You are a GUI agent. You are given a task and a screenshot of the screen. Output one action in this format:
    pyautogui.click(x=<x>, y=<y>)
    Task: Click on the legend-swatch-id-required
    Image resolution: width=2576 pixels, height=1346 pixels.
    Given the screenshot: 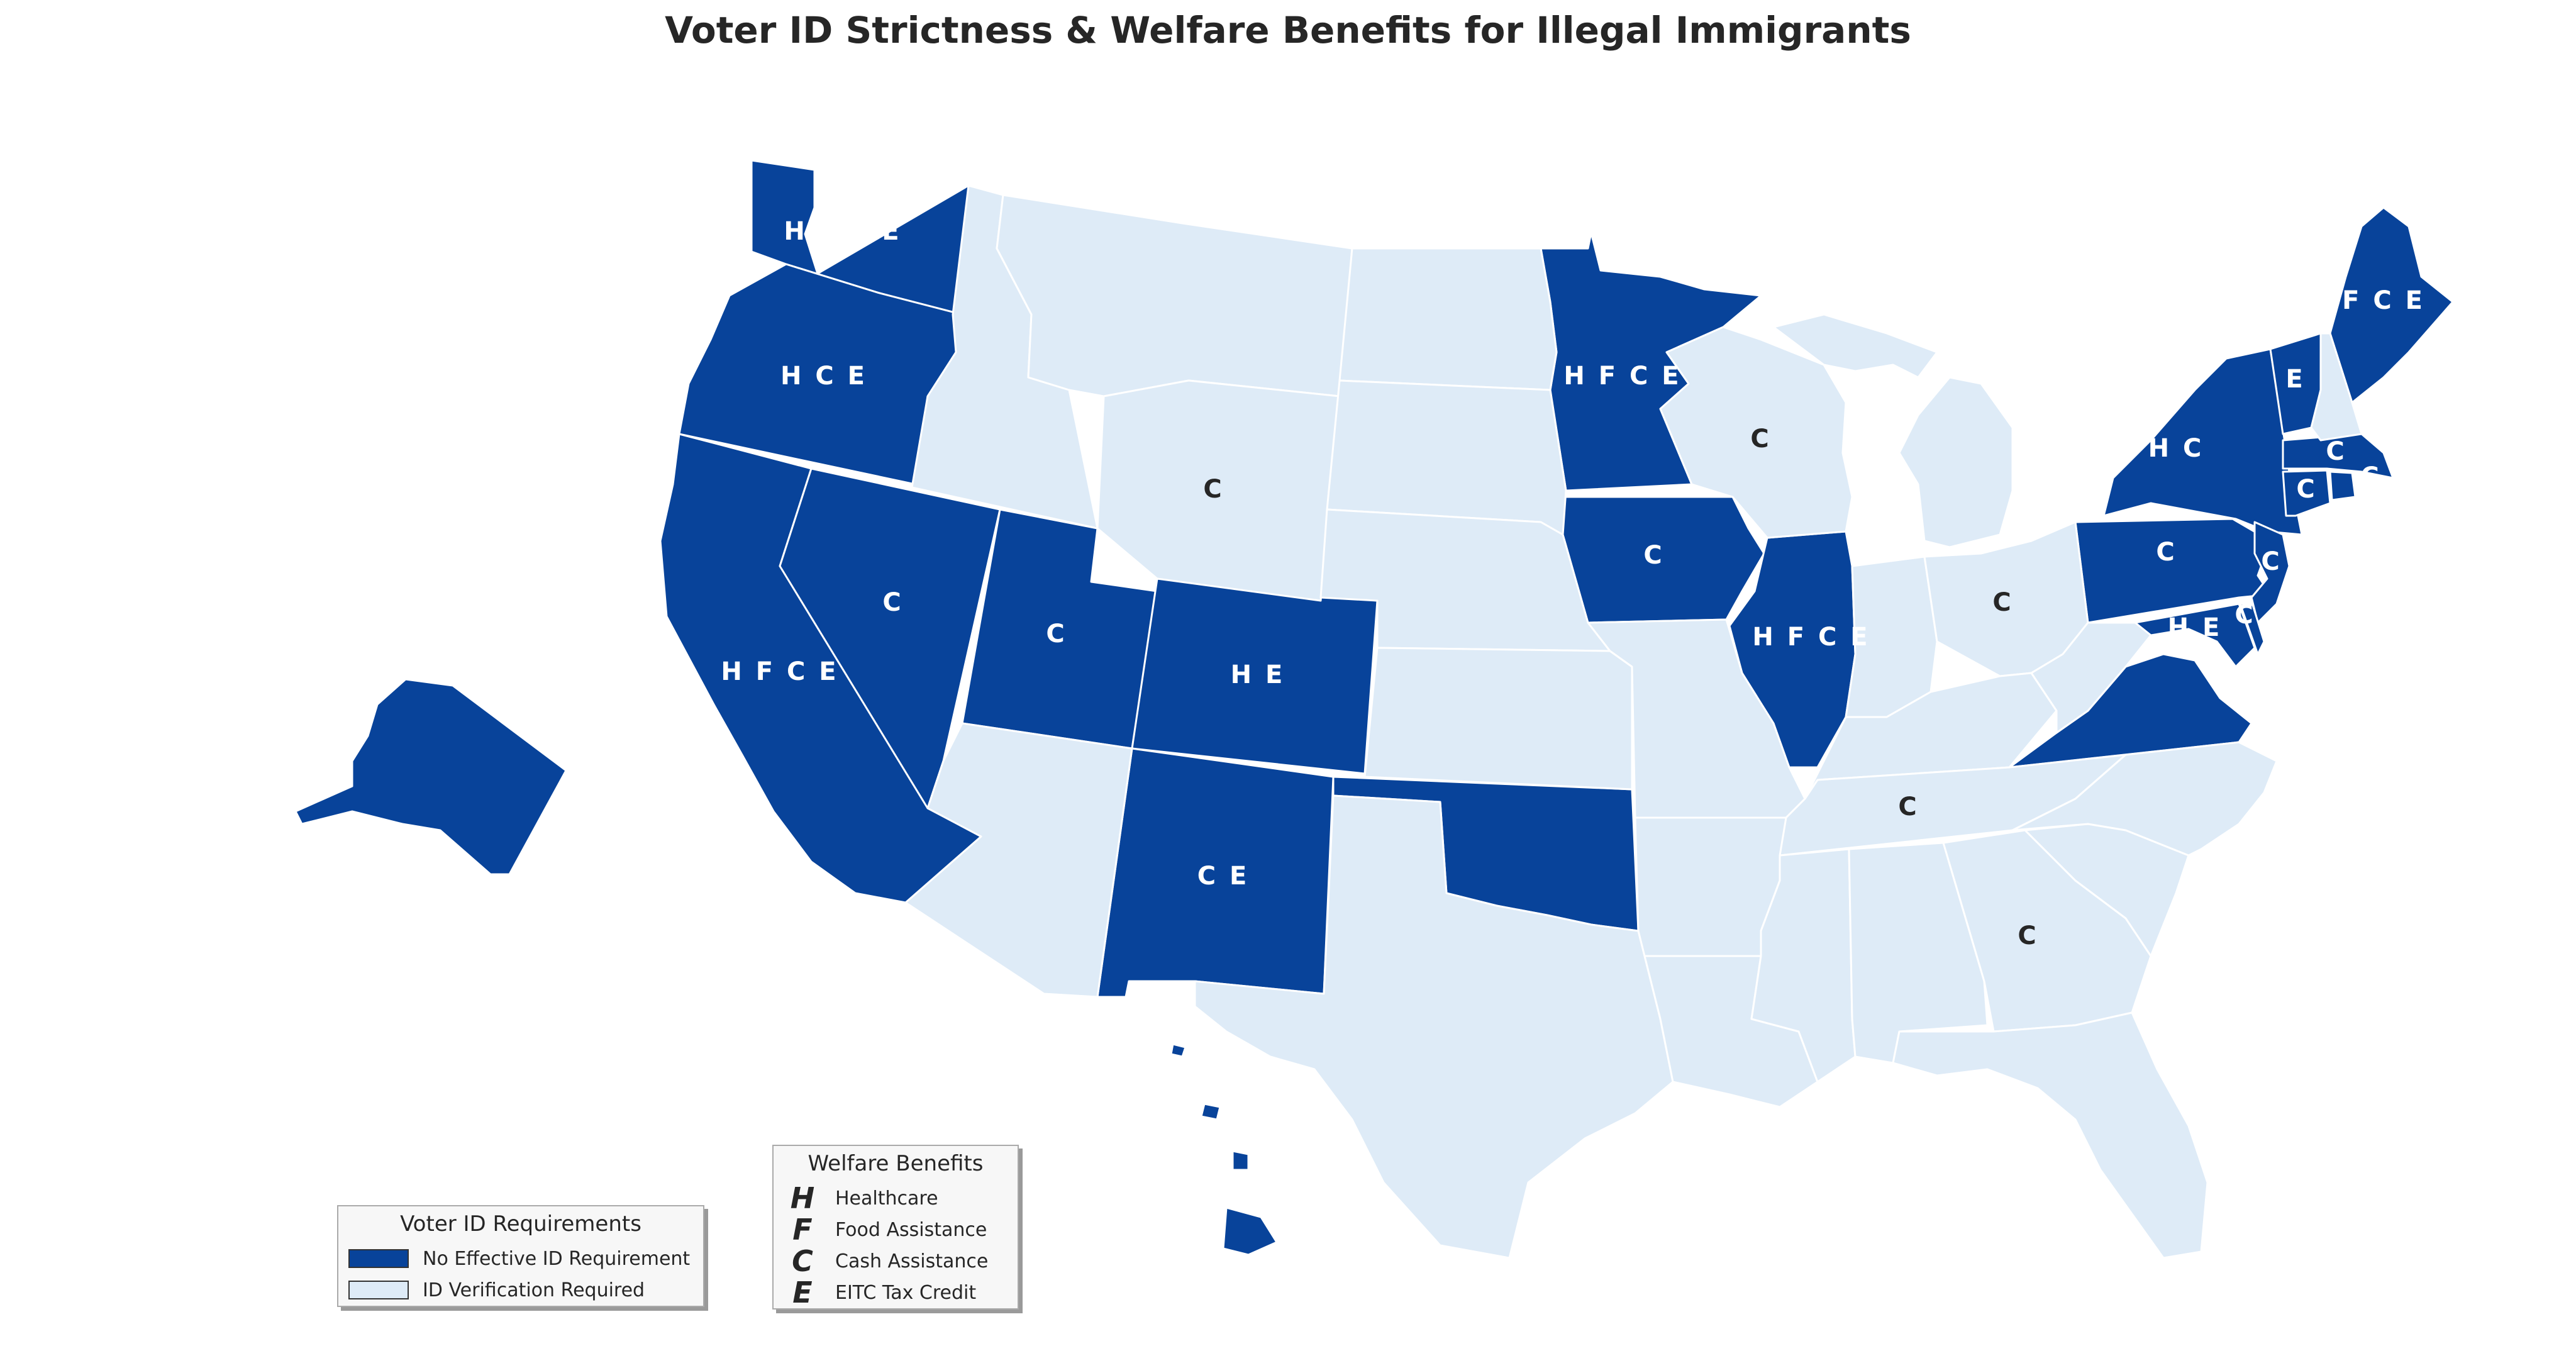 What is the action you would take?
    pyautogui.click(x=378, y=1290)
    